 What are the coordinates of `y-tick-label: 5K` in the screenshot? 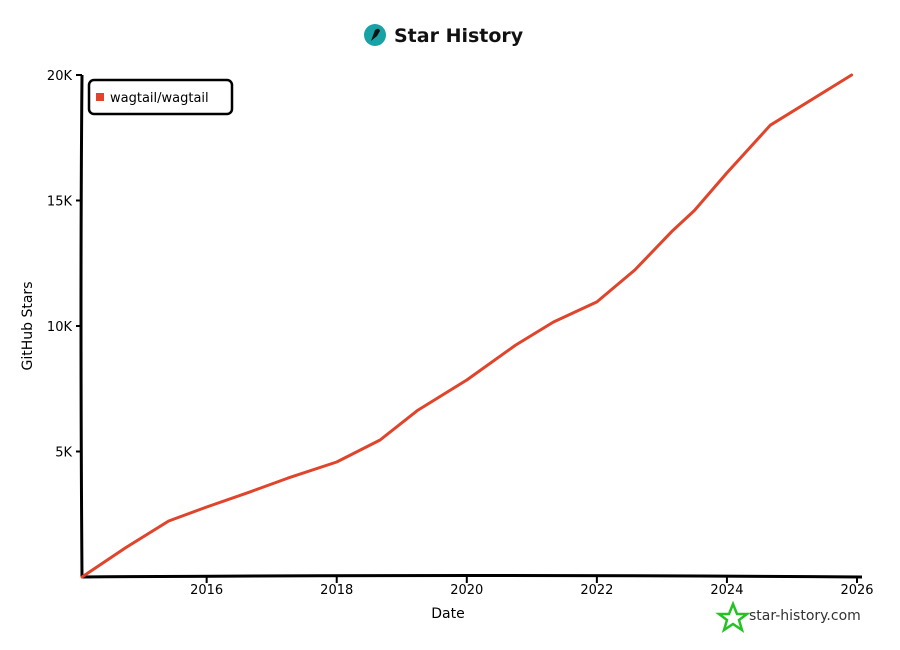 It's located at (63, 453).